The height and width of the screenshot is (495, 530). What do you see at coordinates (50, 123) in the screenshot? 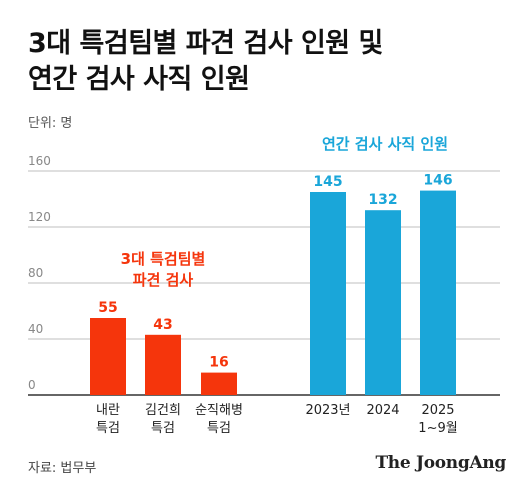
I see `unit-label: 단위: 명` at bounding box center [50, 123].